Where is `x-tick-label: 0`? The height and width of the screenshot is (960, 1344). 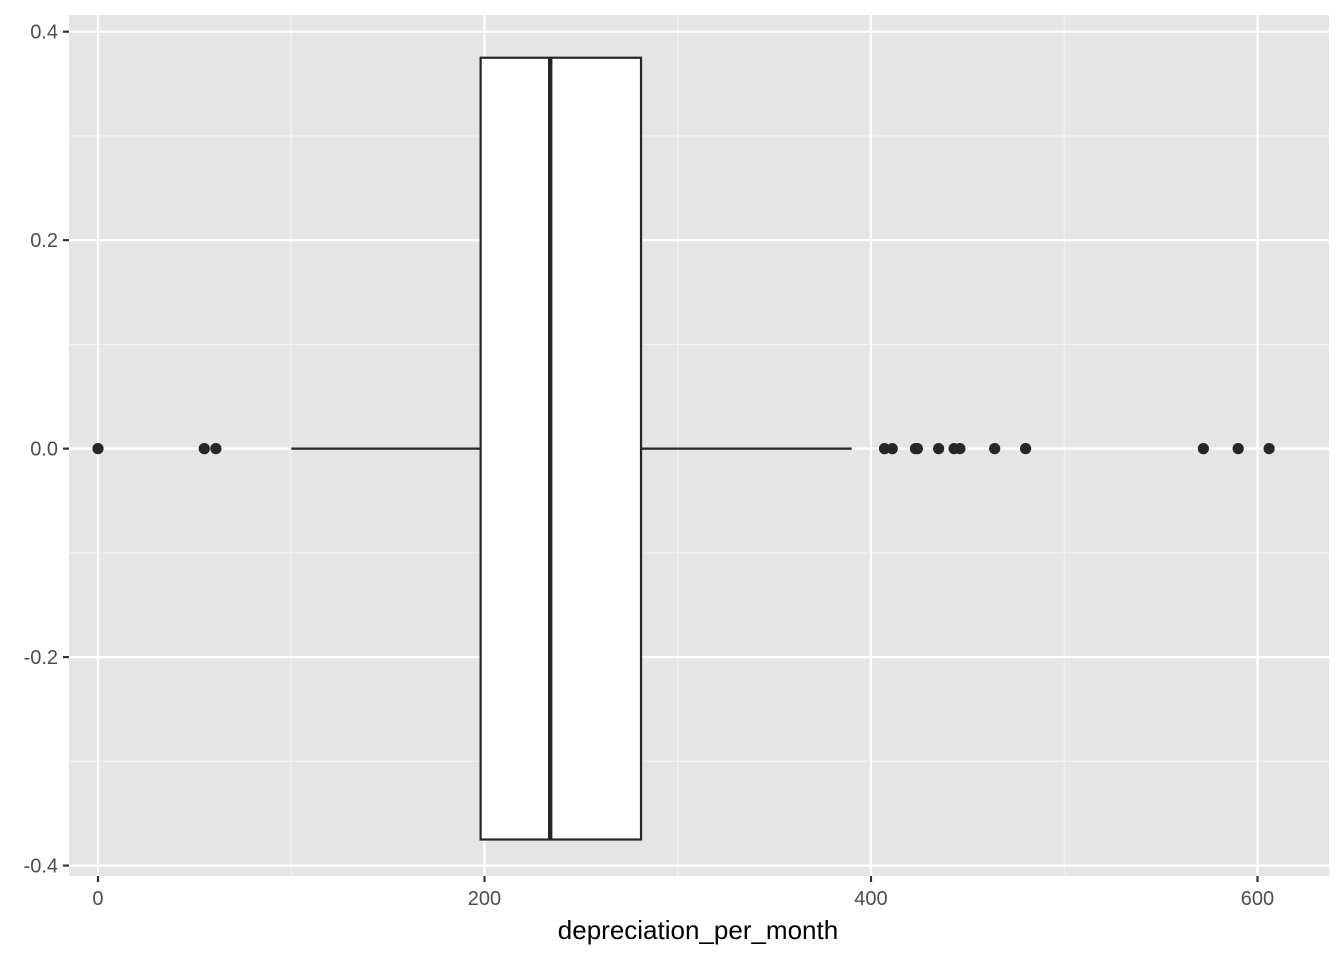 x-tick-label: 0 is located at coordinates (97, 899).